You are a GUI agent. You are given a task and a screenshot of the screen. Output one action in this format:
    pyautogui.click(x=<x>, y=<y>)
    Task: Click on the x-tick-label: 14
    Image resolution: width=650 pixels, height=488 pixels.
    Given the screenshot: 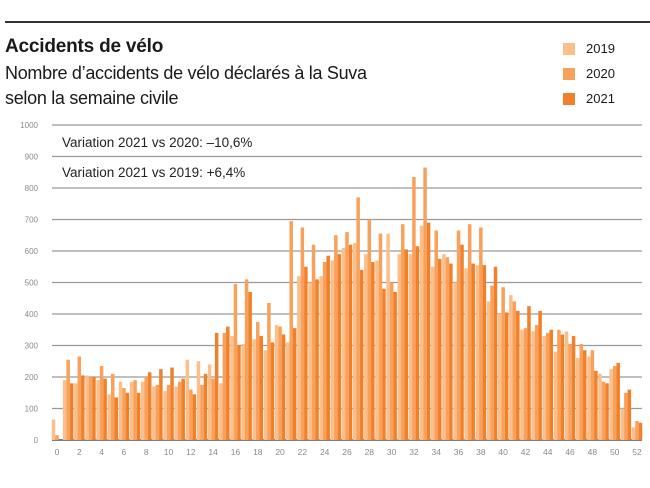 What is the action you would take?
    pyautogui.click(x=213, y=452)
    